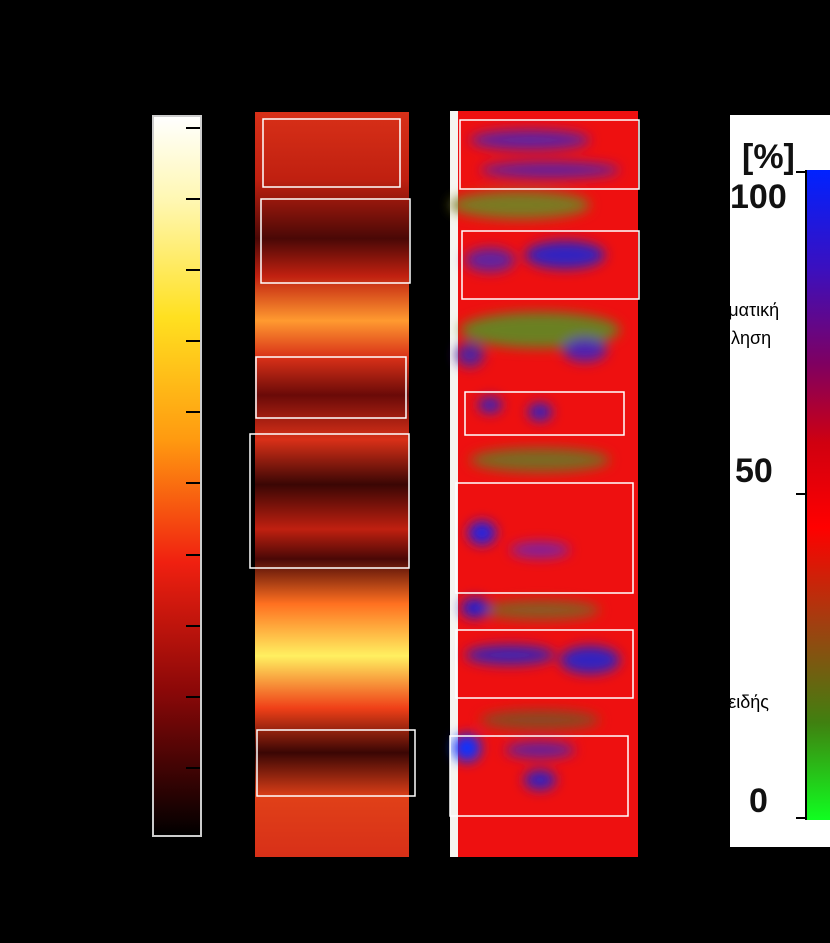 The image size is (830, 943). What do you see at coordinates (758, 197) in the screenshot?
I see `tick-label: 100` at bounding box center [758, 197].